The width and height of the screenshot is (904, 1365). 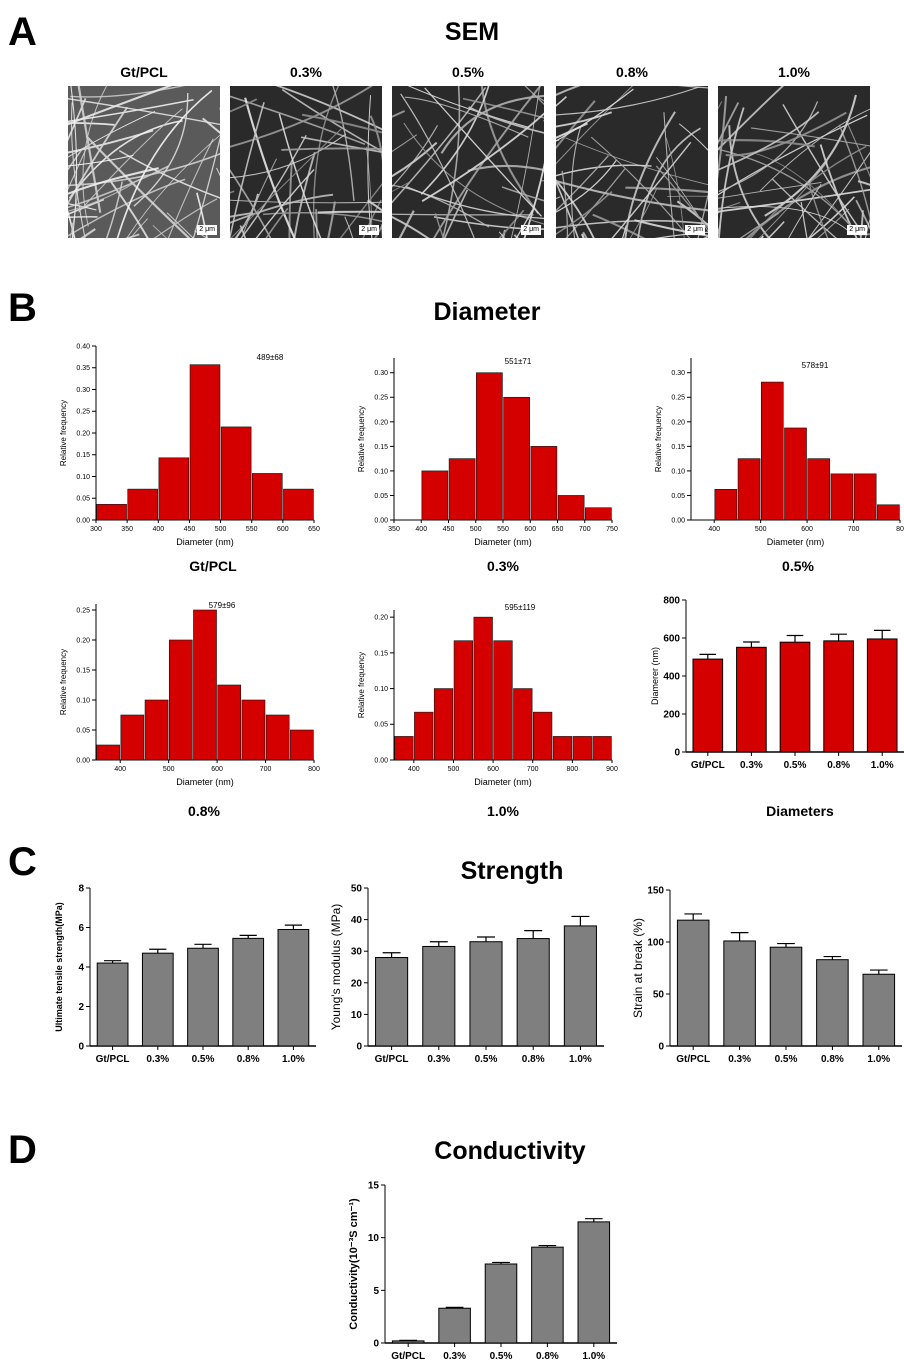 What do you see at coordinates (381, 760) in the screenshot?
I see `y-tick-label: 0.00` at bounding box center [381, 760].